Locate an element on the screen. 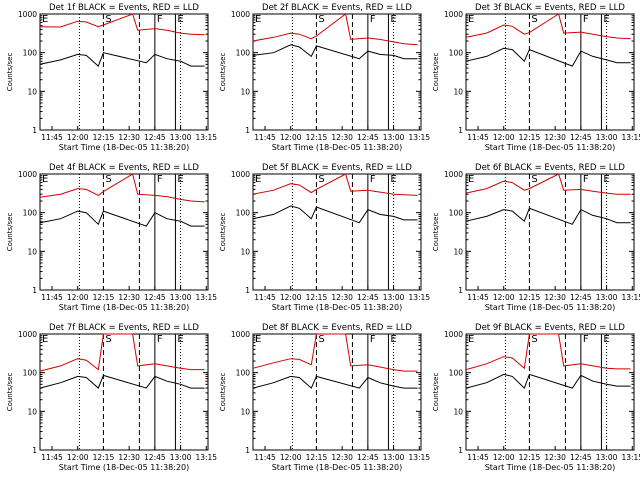 This screenshot has width=640, height=480. chart-title: Det 9f BLACK = Events, RED = LLD is located at coordinates (550, 328).